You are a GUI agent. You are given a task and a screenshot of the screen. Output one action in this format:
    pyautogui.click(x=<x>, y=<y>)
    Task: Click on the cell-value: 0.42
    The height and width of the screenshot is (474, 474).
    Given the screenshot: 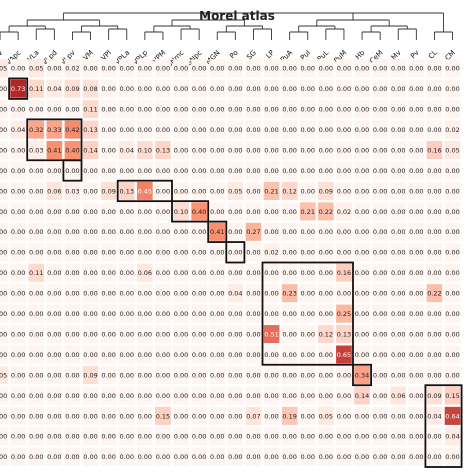 What is the action you would take?
    pyautogui.click(x=72, y=130)
    